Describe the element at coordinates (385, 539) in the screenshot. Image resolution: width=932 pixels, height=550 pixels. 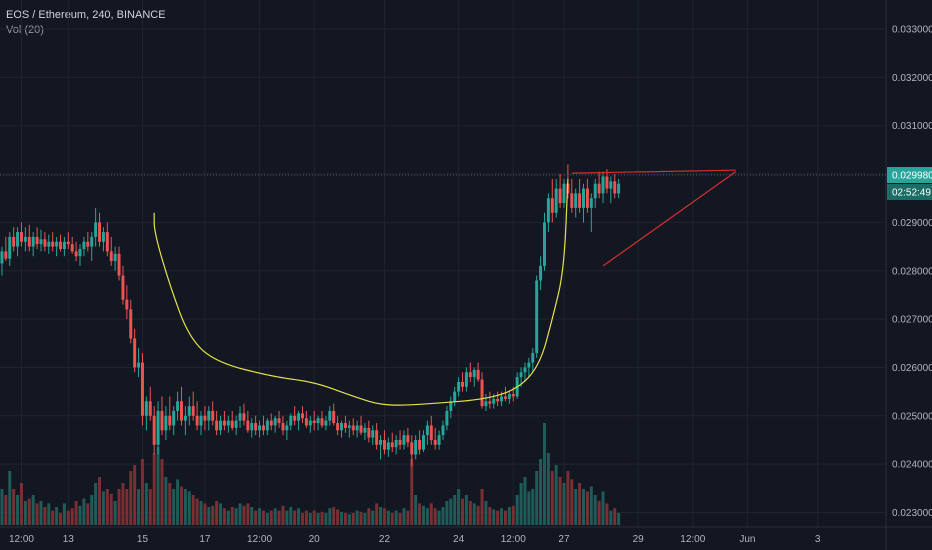
I see `time-tick-label: 22` at that location.